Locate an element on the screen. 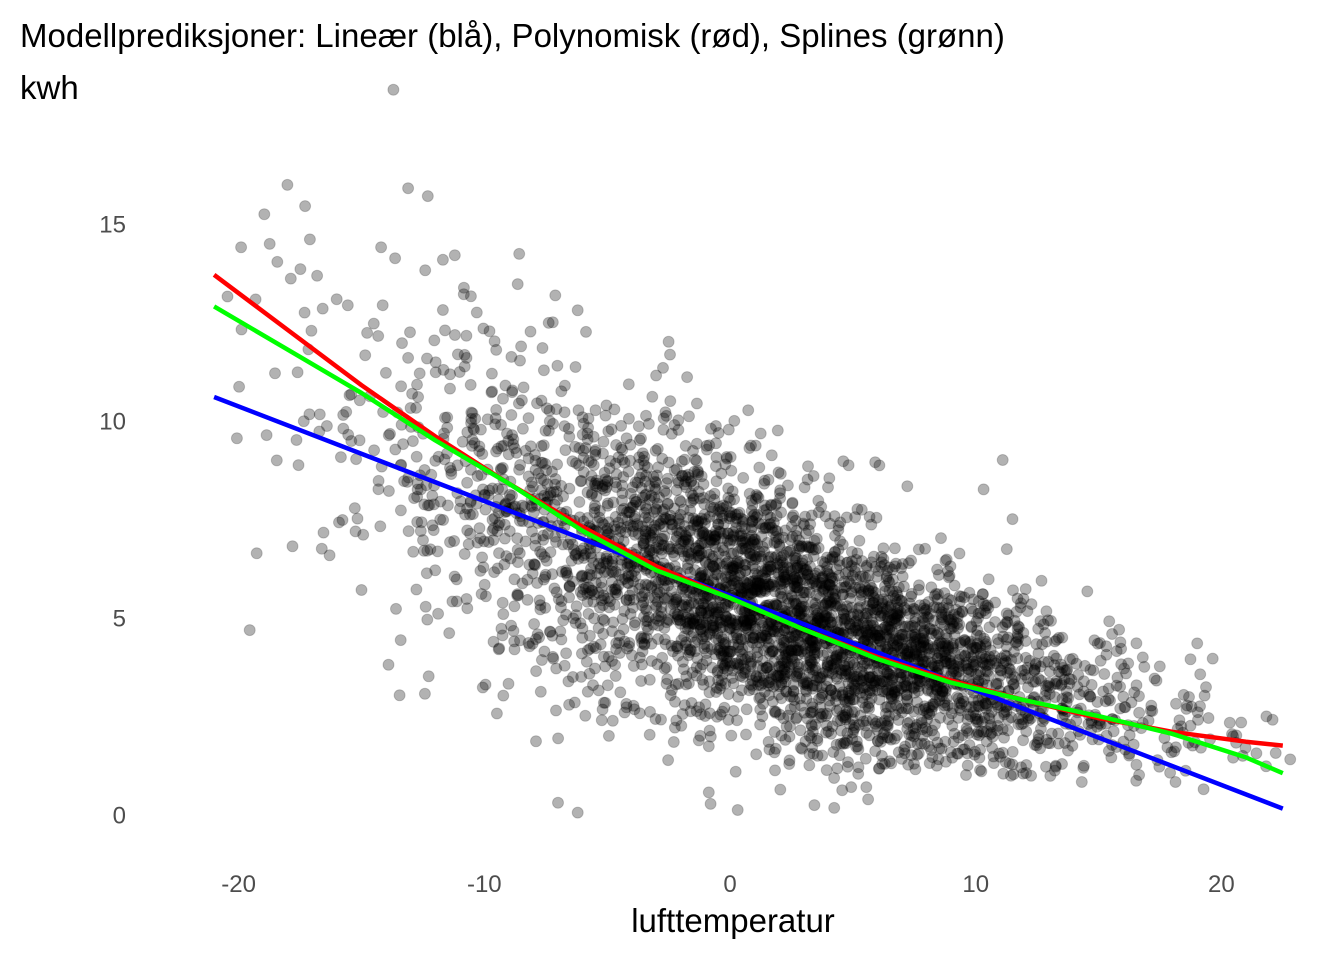  y-tick-label: 0 is located at coordinates (119, 816).